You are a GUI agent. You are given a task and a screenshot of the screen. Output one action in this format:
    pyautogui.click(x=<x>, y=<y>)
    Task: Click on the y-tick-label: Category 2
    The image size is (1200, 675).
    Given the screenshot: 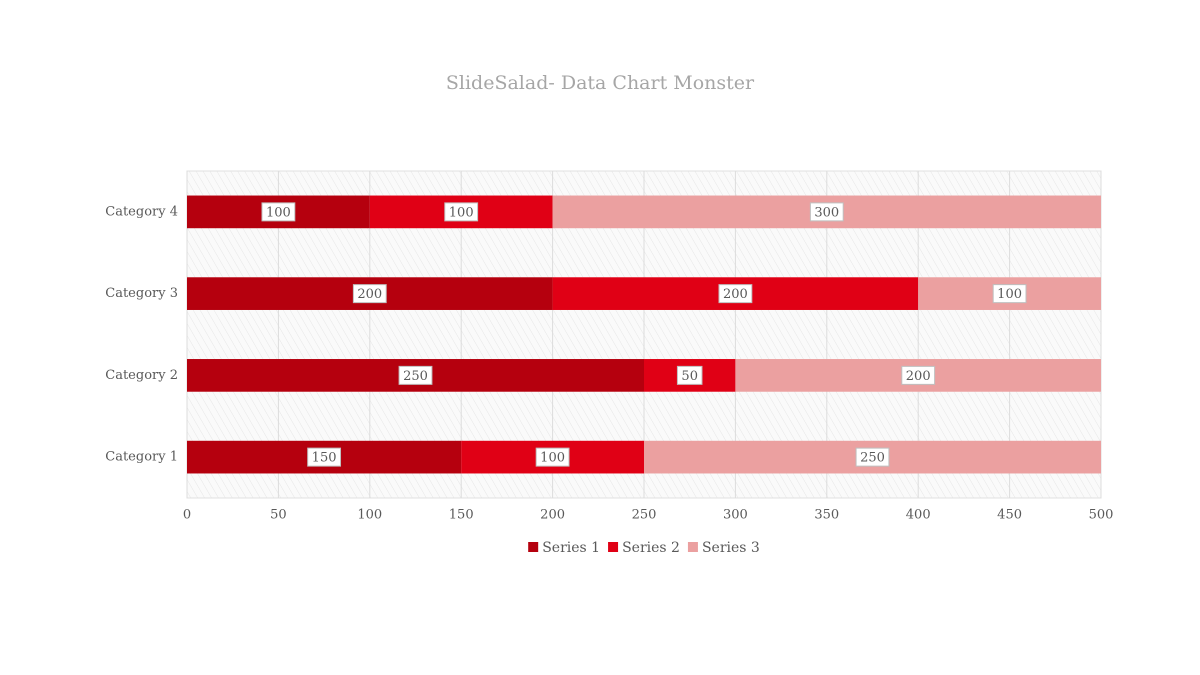 What is the action you would take?
    pyautogui.click(x=141, y=375)
    